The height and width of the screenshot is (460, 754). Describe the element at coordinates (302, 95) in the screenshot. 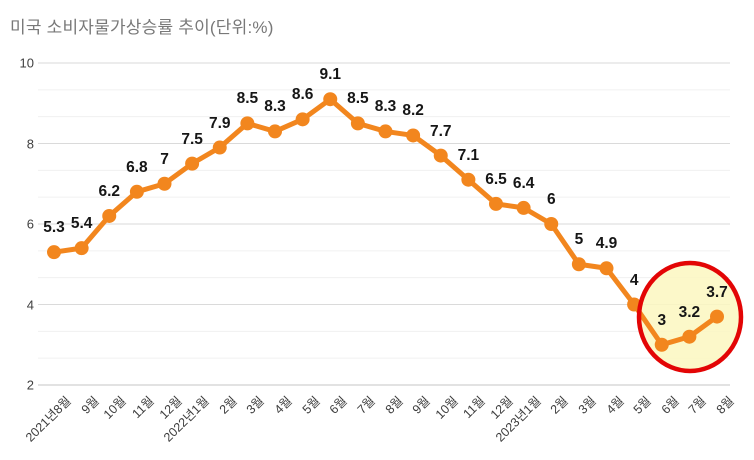

I see `data-value-label: 8.6` at that location.